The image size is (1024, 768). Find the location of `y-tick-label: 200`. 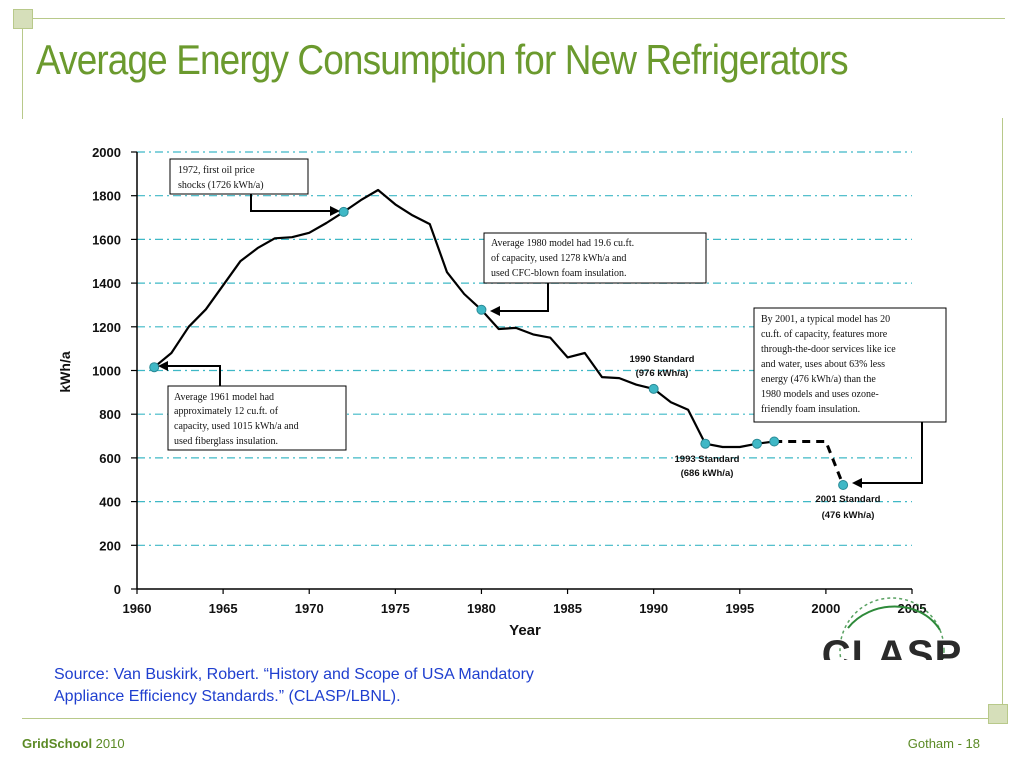

y-tick-label: 200 is located at coordinates (110, 545).